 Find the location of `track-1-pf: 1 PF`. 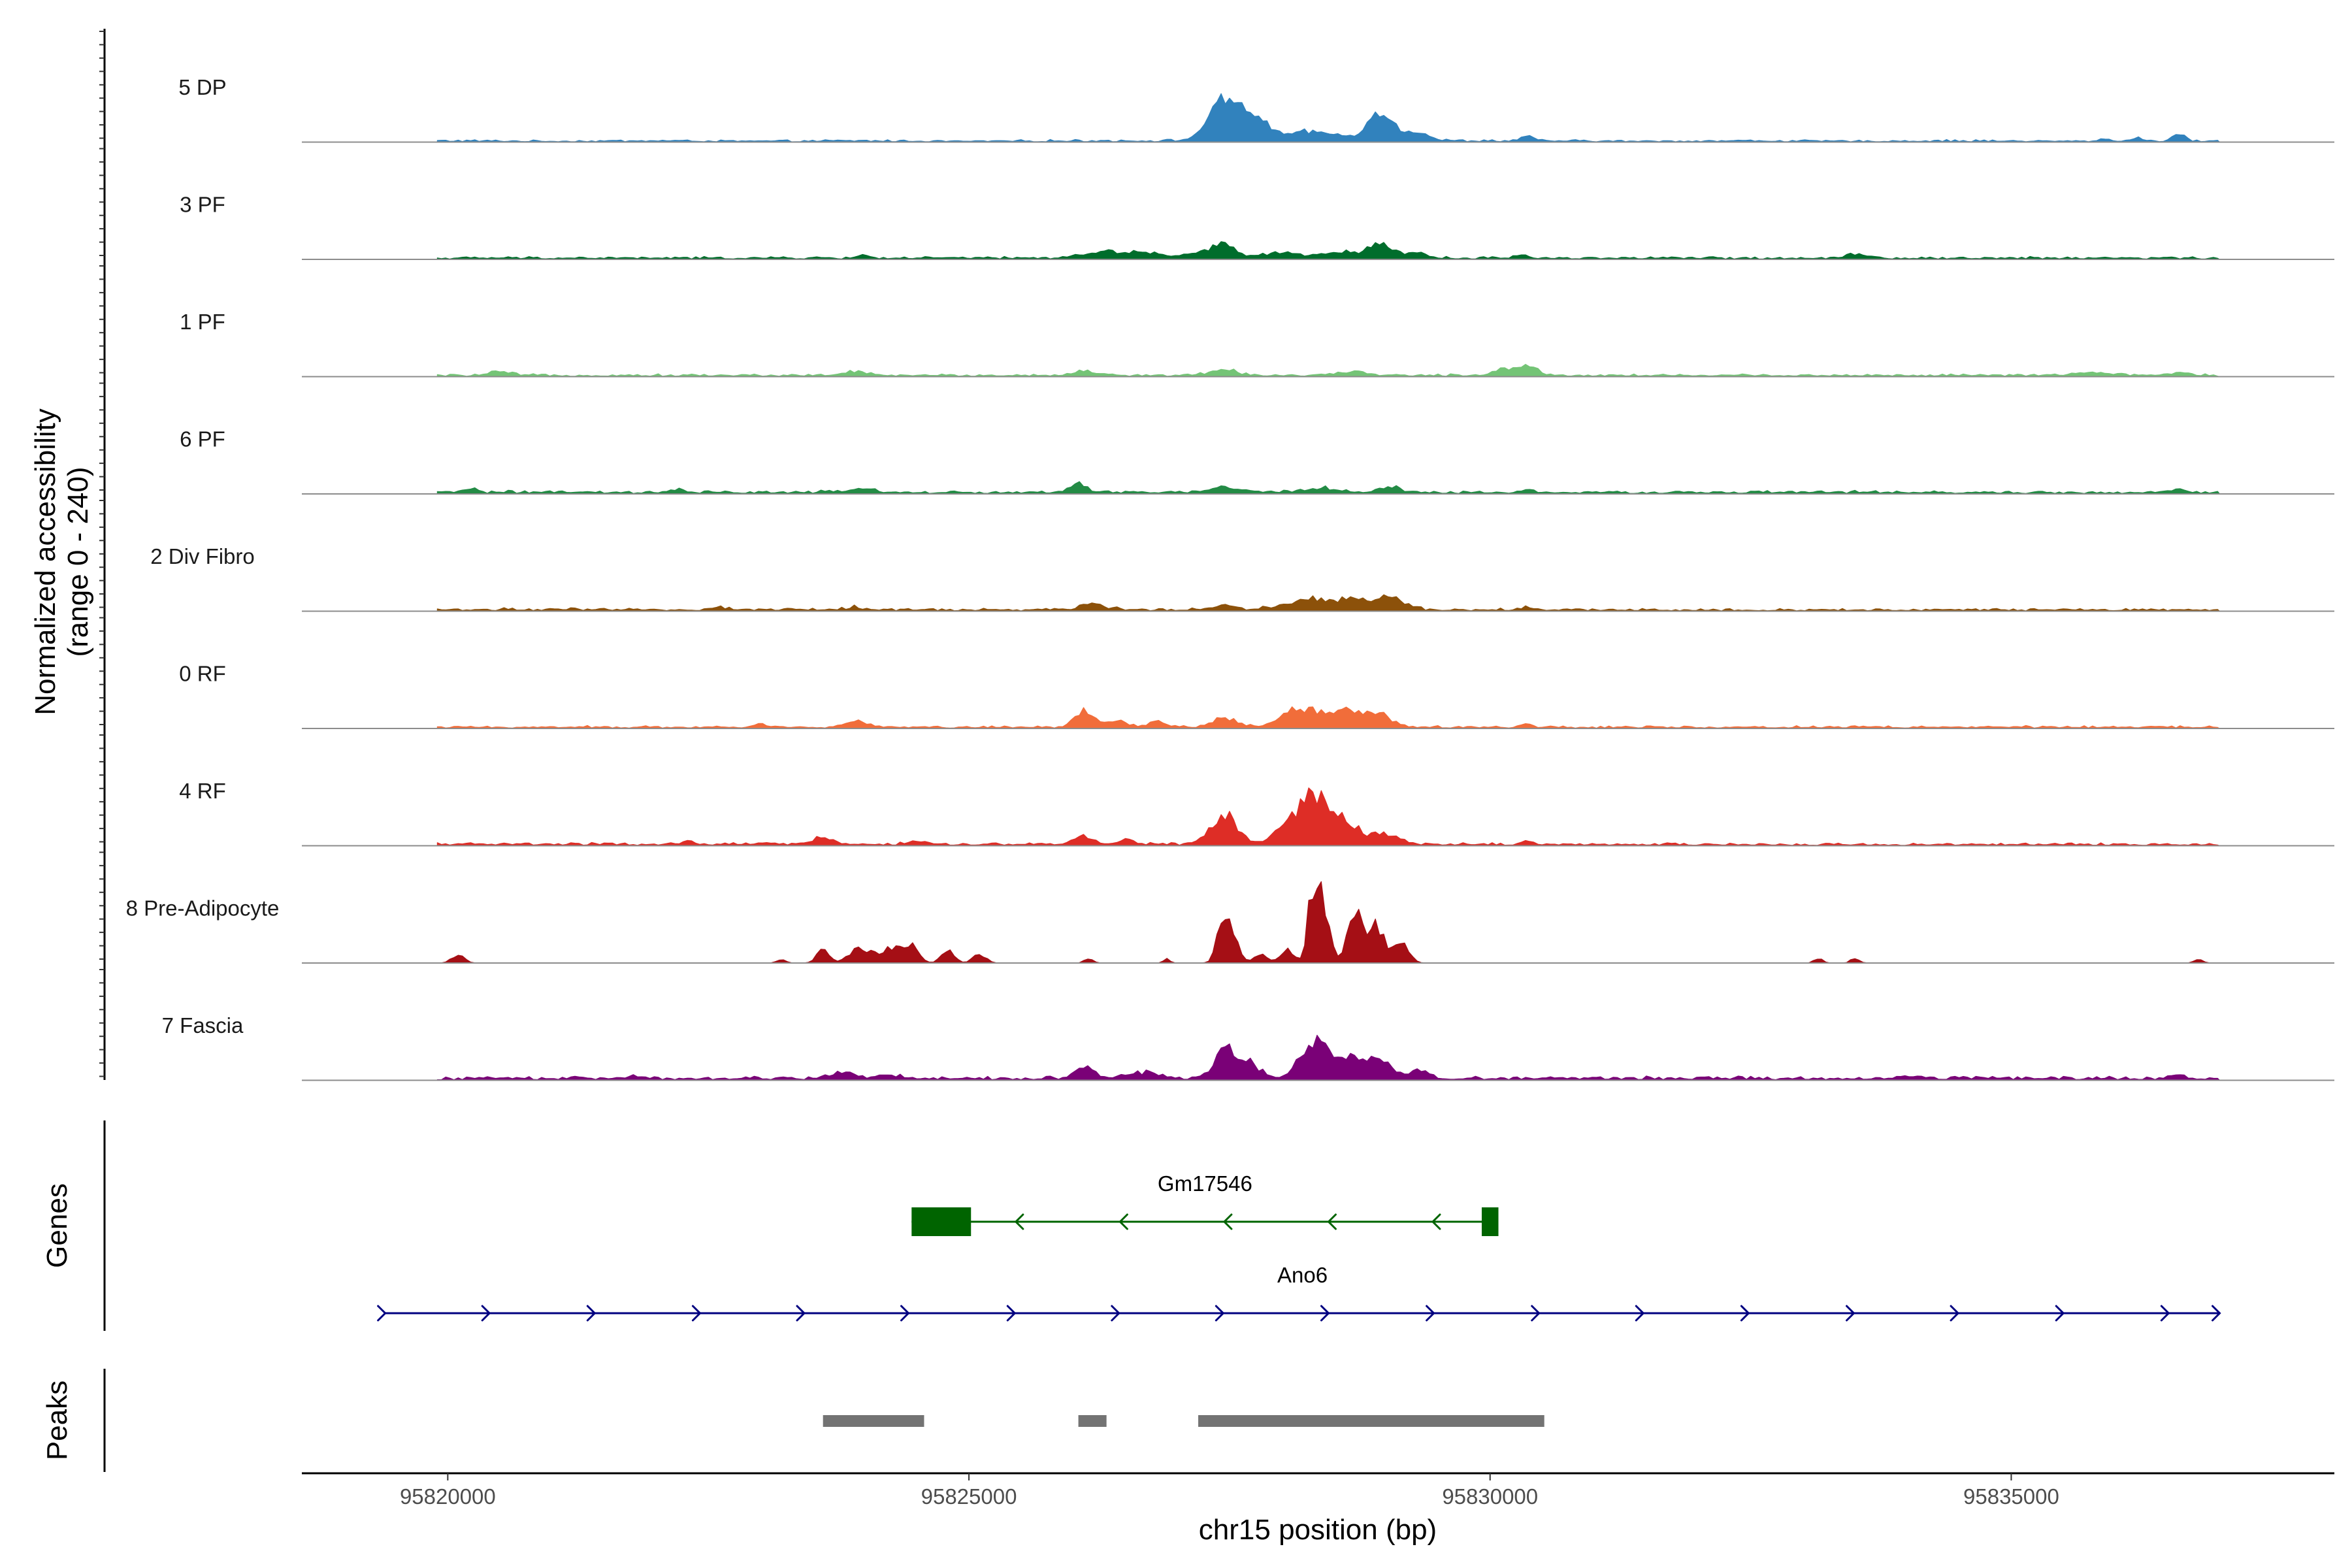

track-1-pf: 1 PF is located at coordinates (1257, 344).